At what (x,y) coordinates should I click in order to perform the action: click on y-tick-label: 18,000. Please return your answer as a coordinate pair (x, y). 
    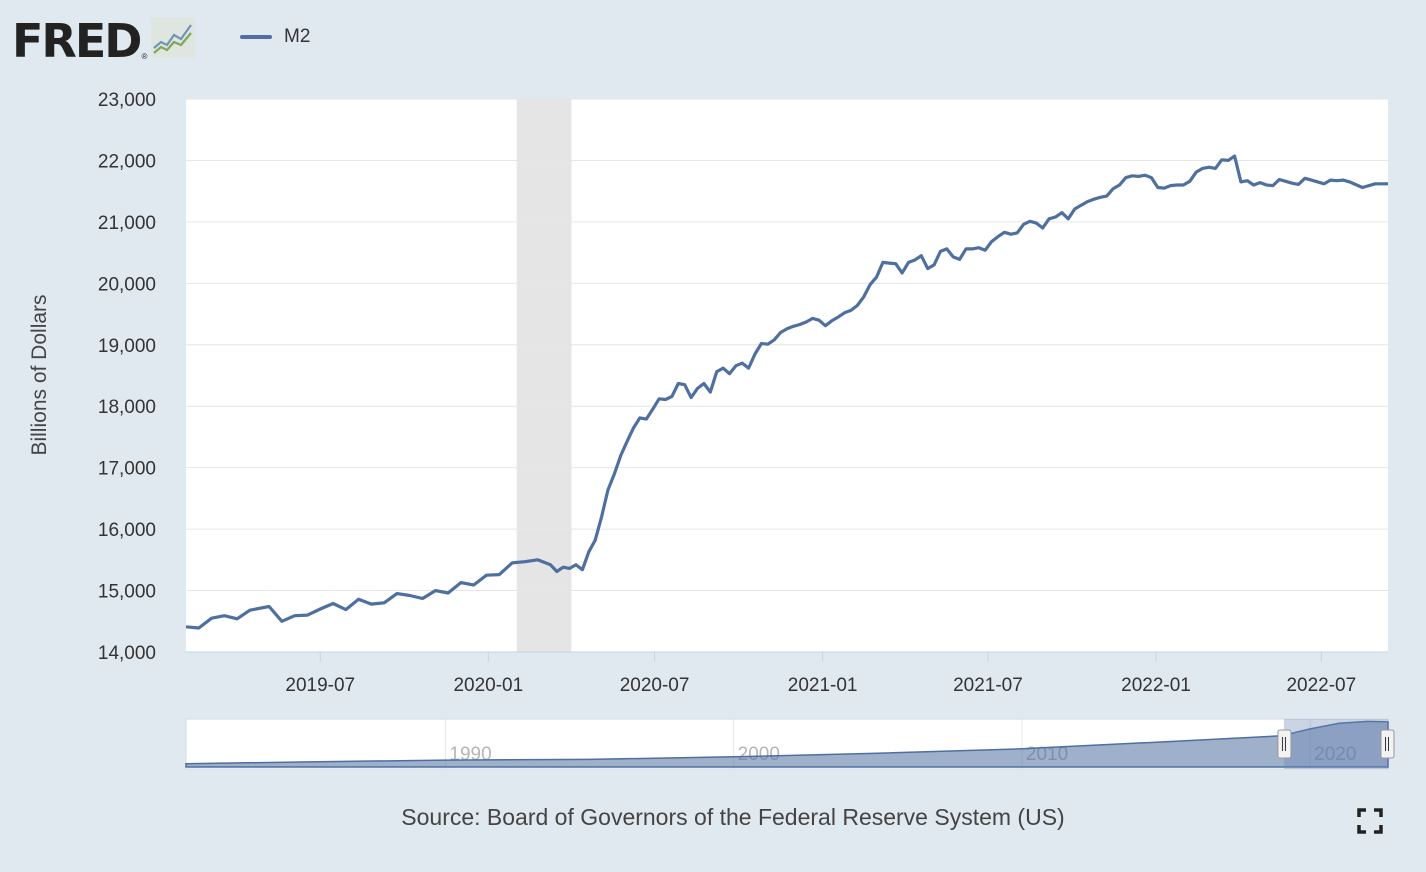
    Looking at the image, I should click on (127, 407).